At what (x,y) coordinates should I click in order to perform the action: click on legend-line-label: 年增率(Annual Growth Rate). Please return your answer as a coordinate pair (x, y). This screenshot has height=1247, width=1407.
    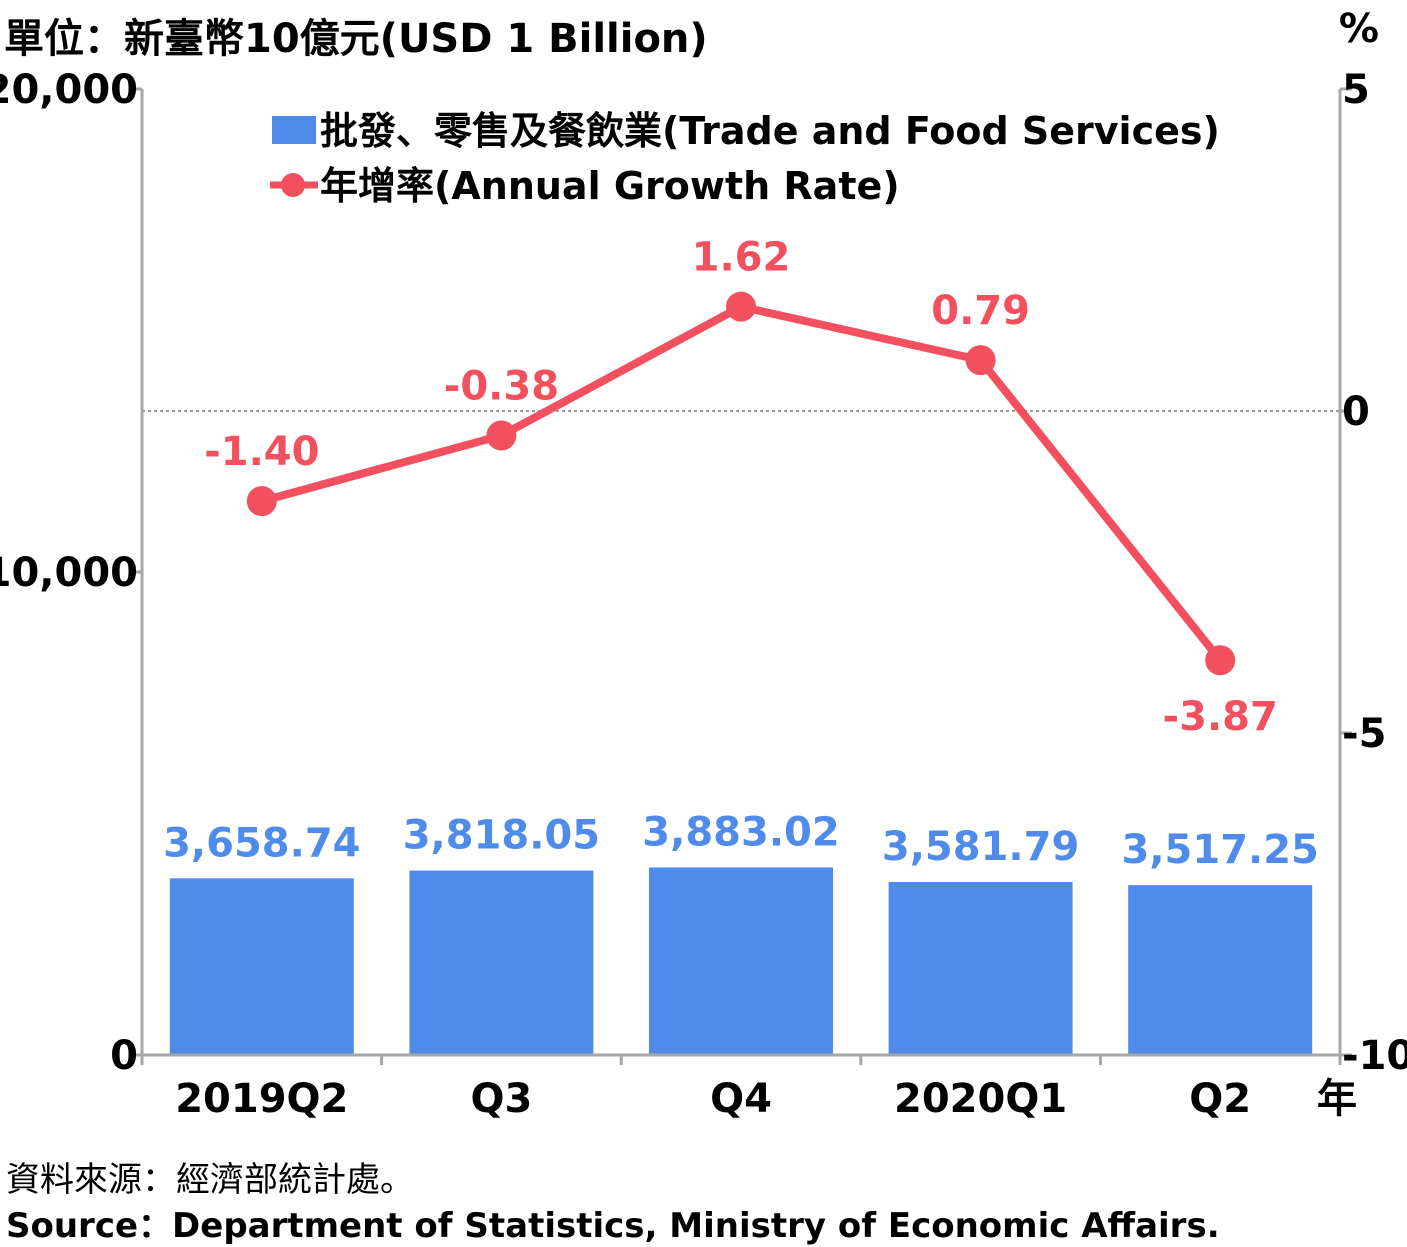
    Looking at the image, I should click on (610, 186).